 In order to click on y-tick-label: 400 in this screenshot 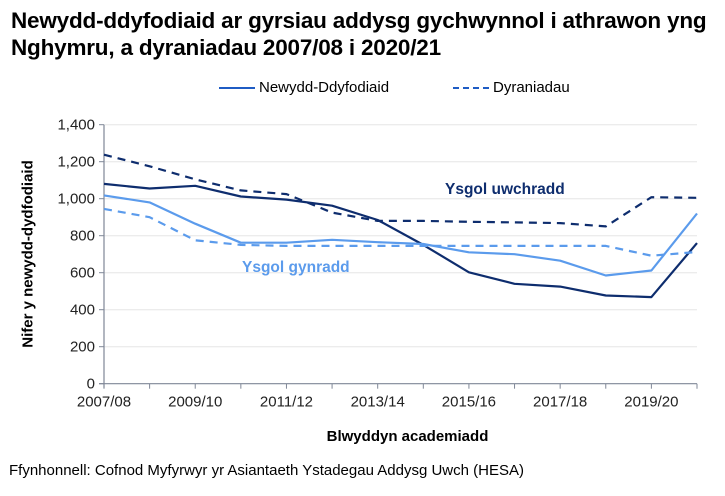, I will do `click(82, 310)`.